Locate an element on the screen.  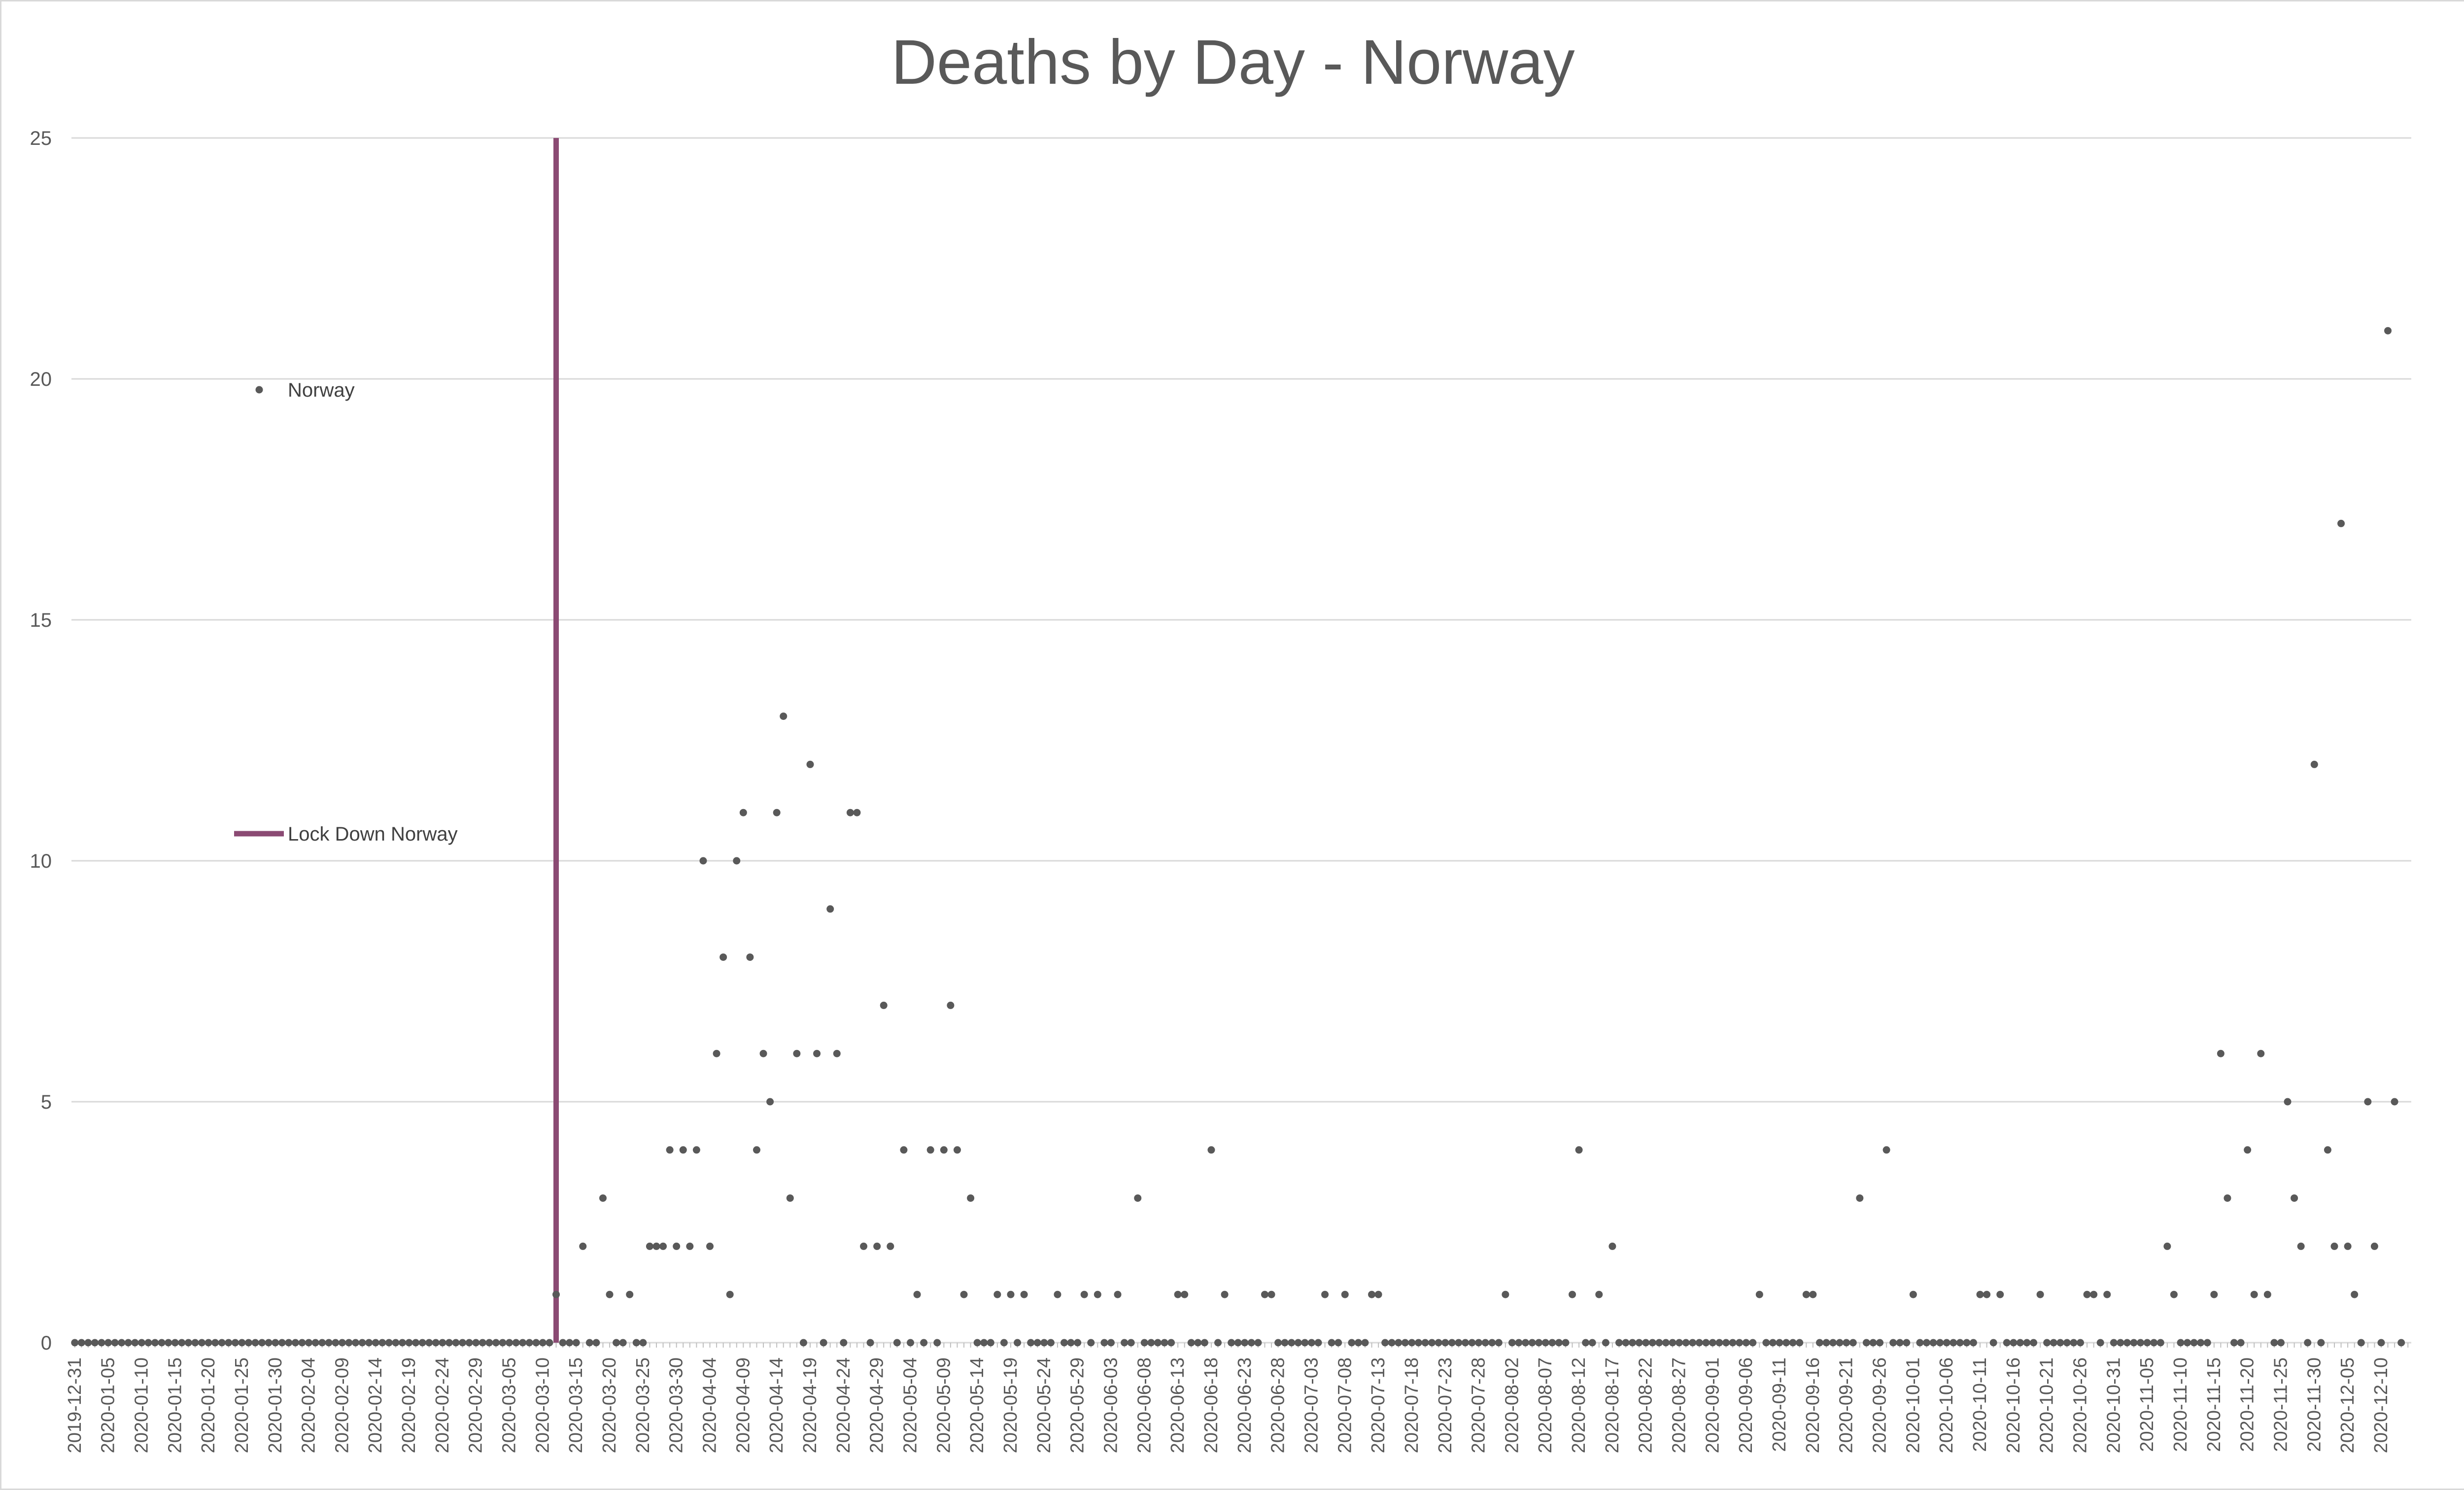
x-tick-label: 2020-05-19 is located at coordinates (1010, 1405).